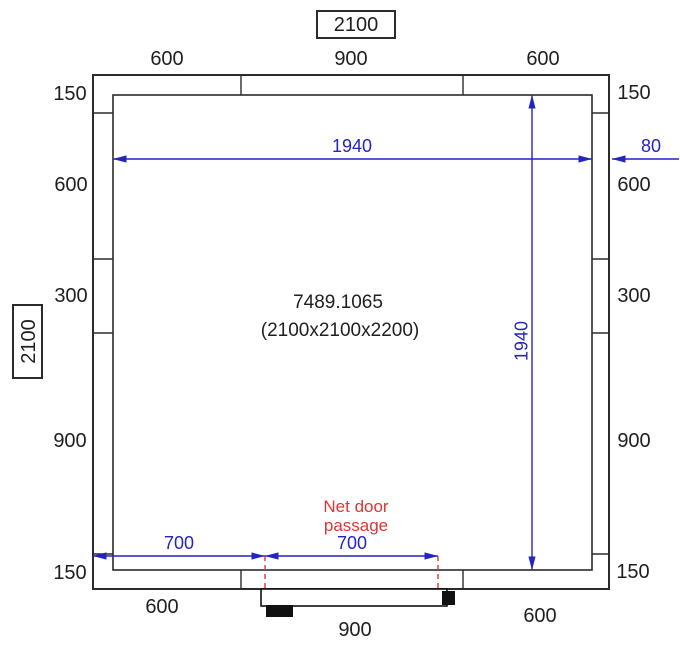  What do you see at coordinates (161, 607) in the screenshot?
I see `bottom-panel-dim-1: 600` at bounding box center [161, 607].